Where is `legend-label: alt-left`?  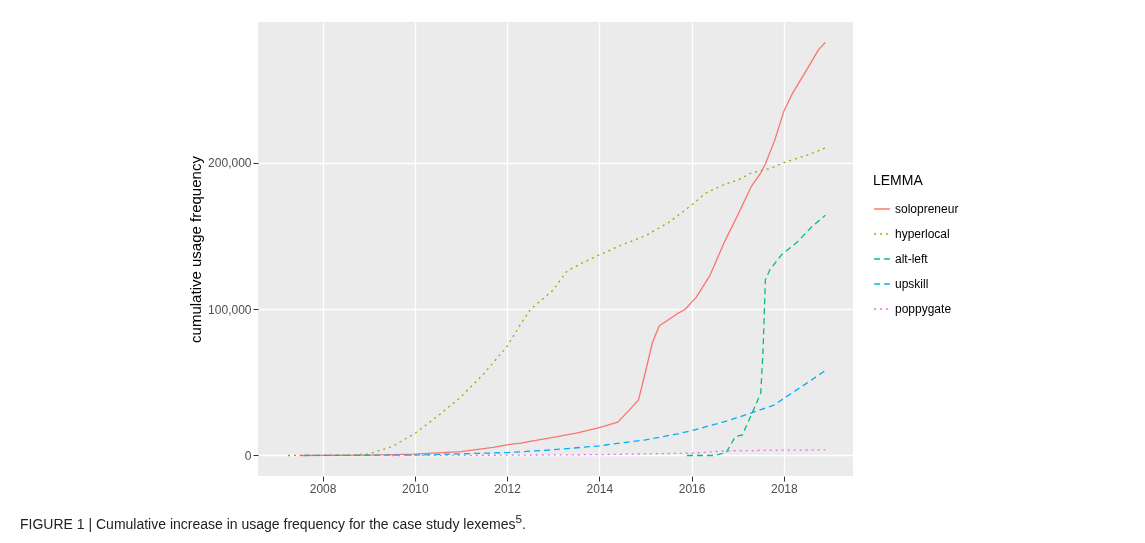
legend-label: alt-left is located at coordinates (912, 259).